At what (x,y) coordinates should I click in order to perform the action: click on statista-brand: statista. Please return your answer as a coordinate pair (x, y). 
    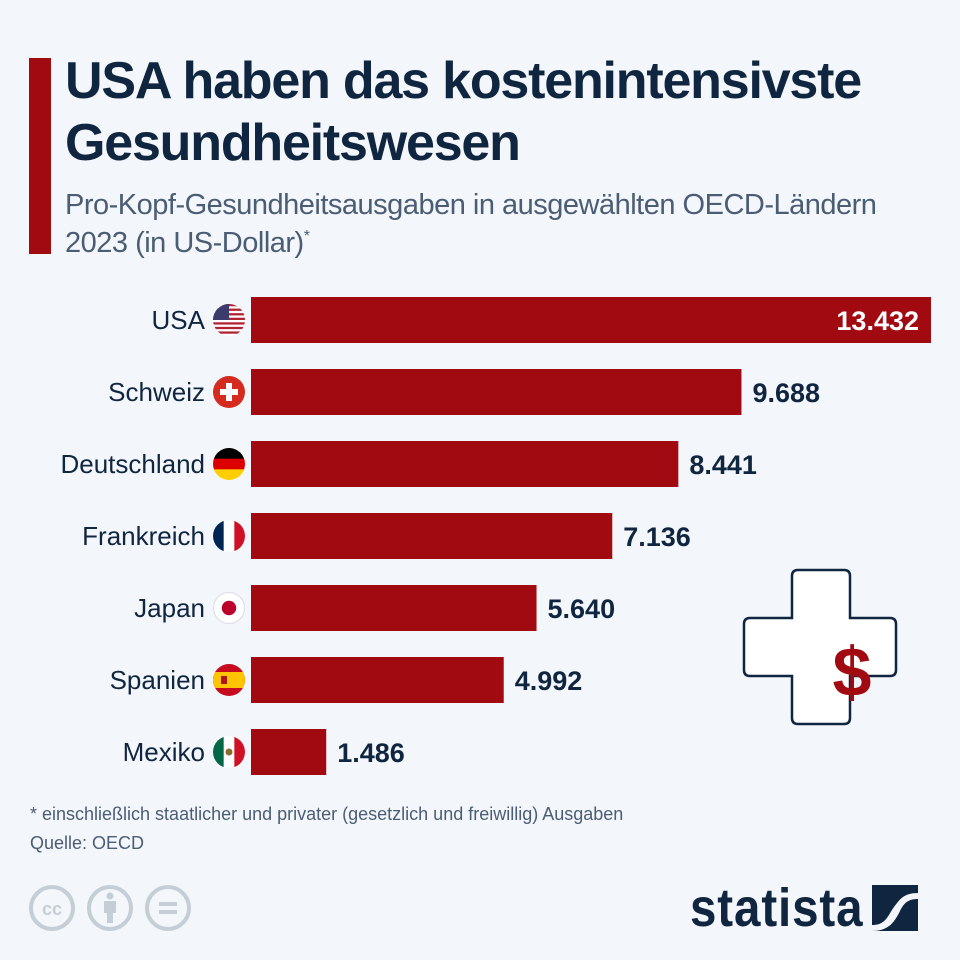
    Looking at the image, I should click on (804, 908).